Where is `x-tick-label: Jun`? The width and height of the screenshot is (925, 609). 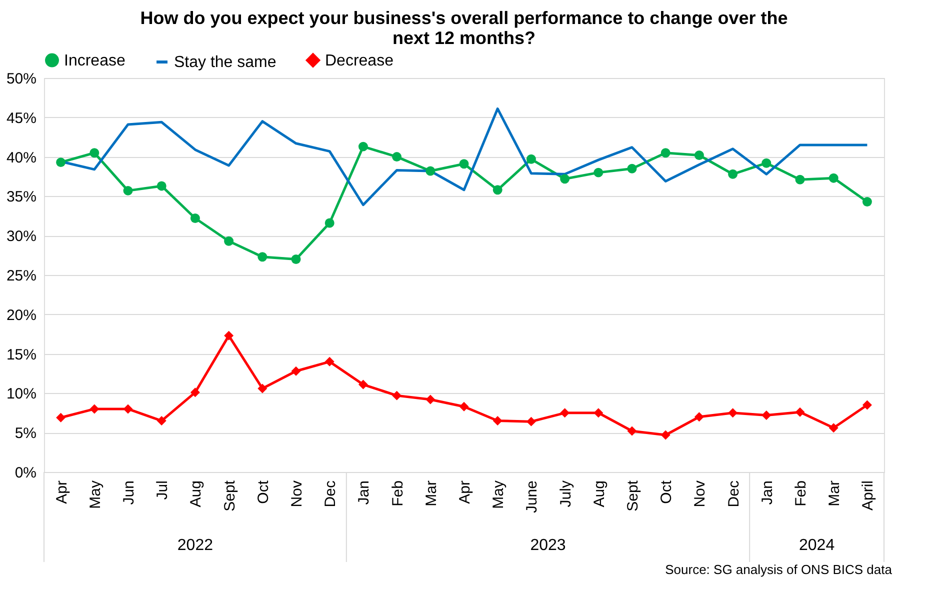
x-tick-label: Jun is located at coordinates (129, 492).